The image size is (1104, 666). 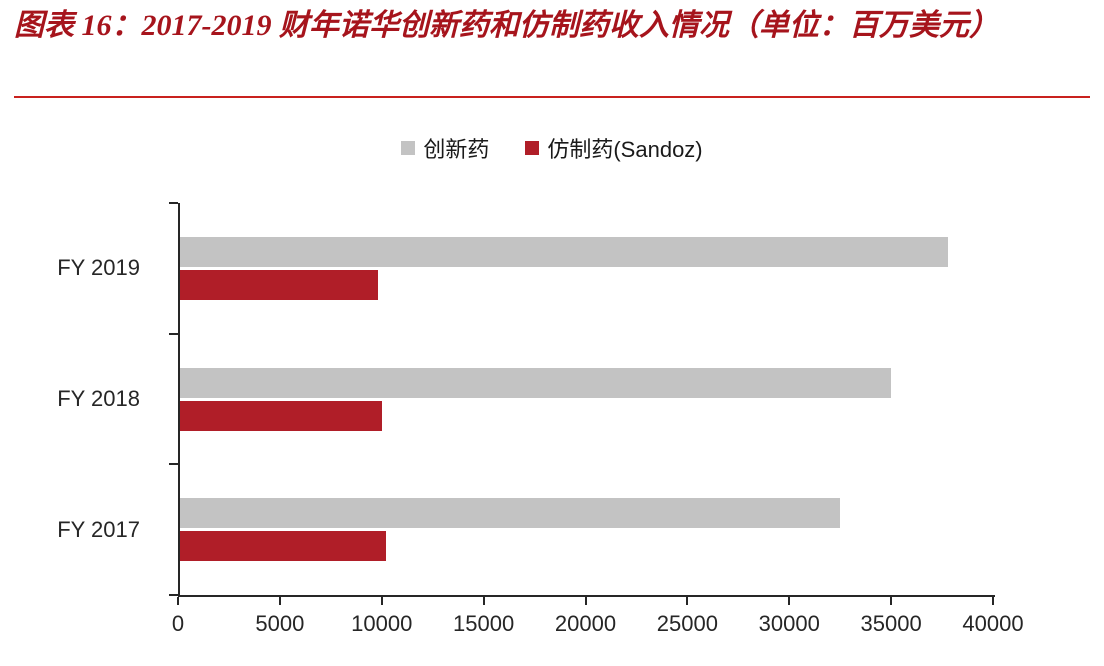 I want to click on x-tick-label-0: 0, so click(x=178, y=623).